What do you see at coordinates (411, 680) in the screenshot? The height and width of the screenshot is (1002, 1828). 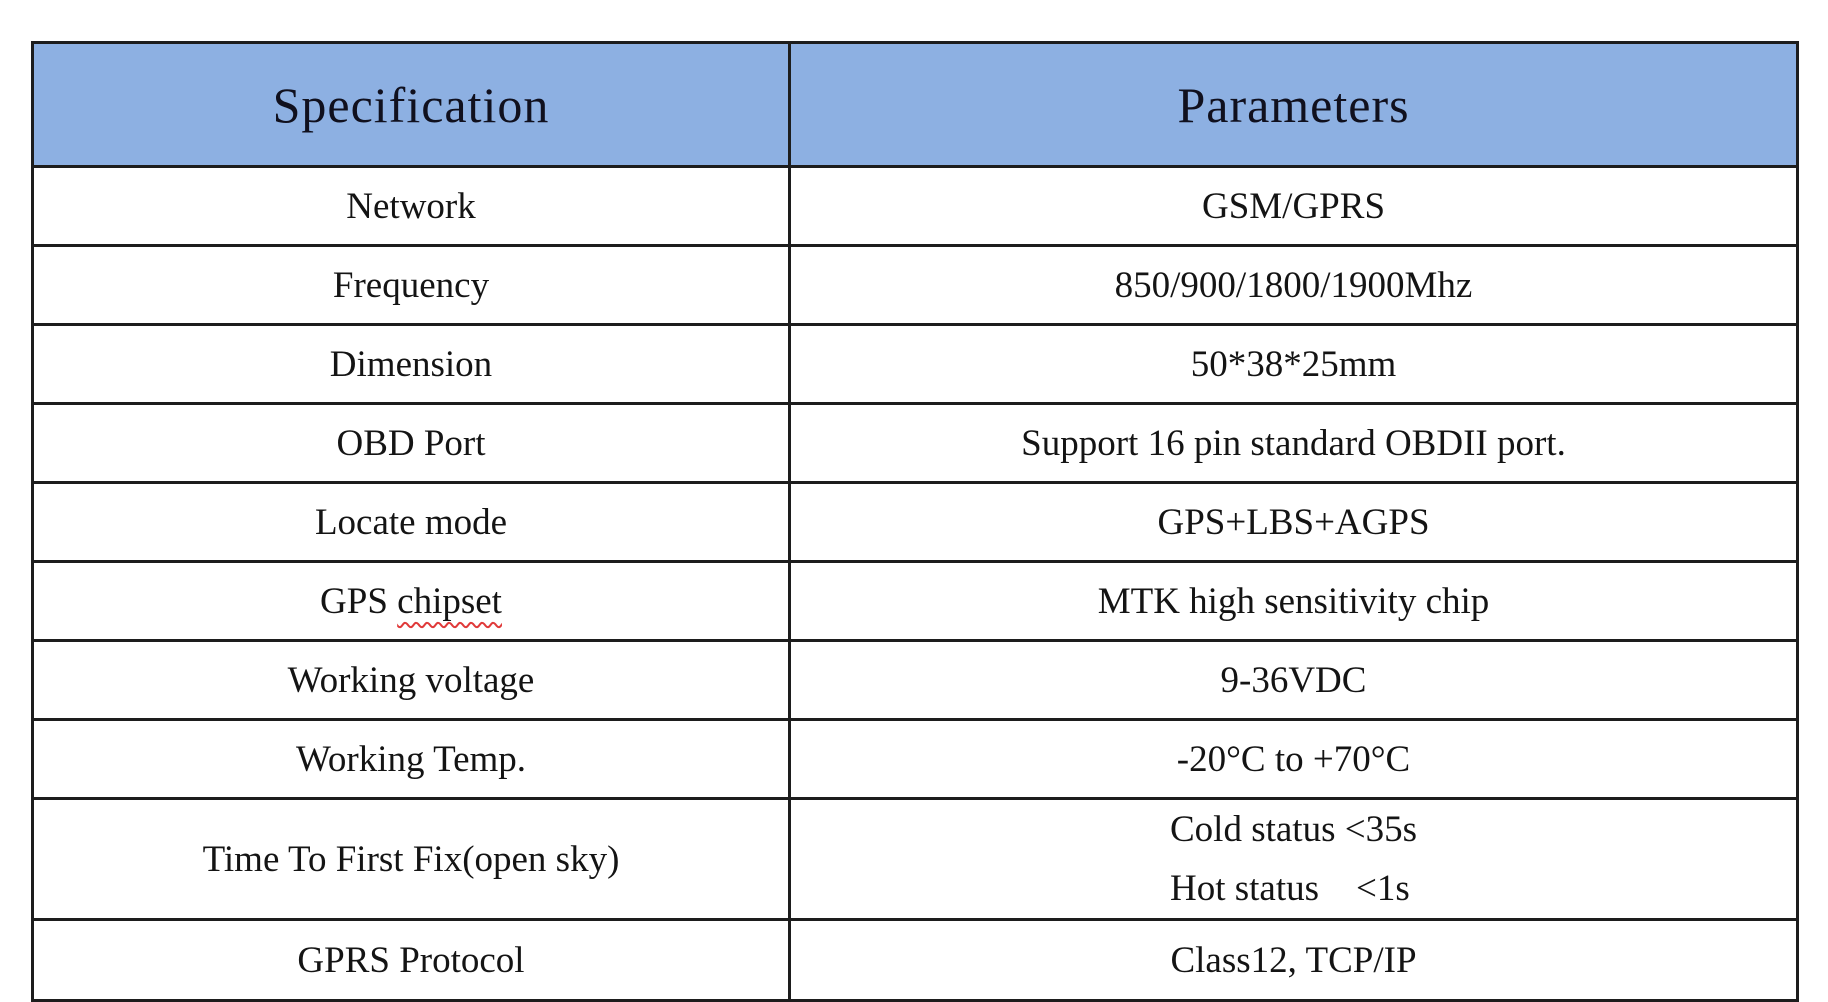 I see `spec-cell: Working voltage` at bounding box center [411, 680].